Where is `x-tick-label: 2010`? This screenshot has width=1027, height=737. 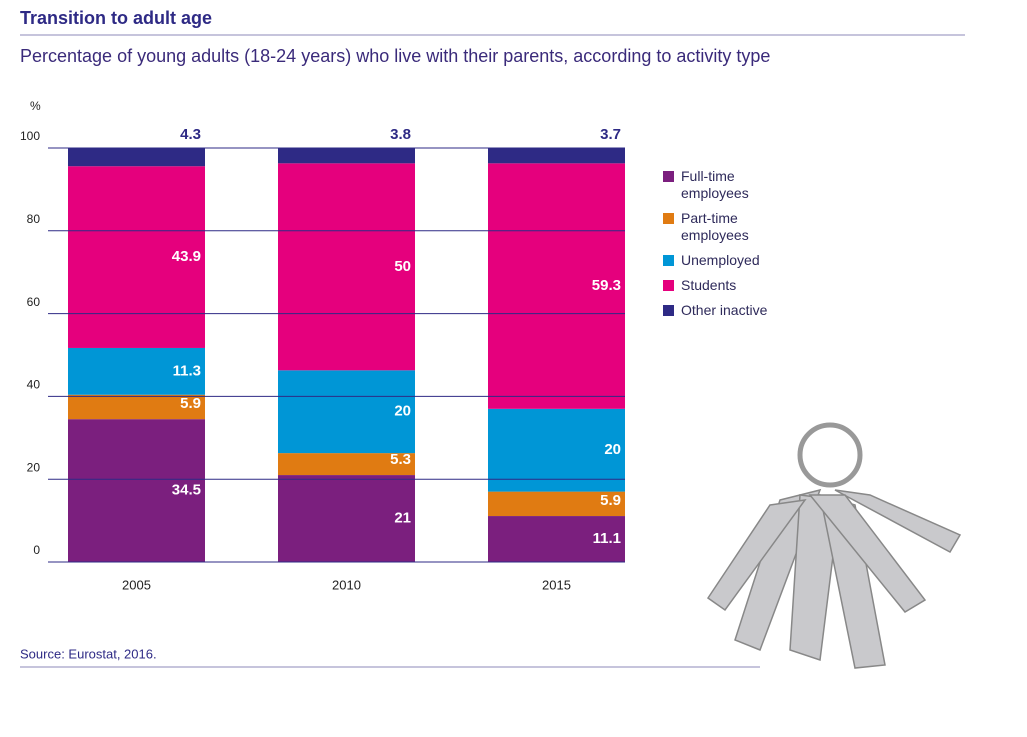
x-tick-label: 2010 is located at coordinates (346, 584).